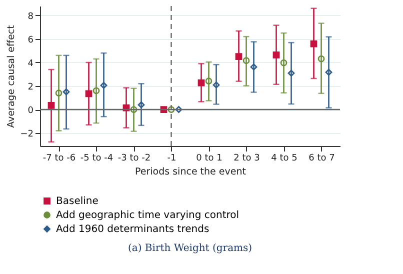 This screenshot has height=274, width=403. I want to click on legend-label: Add 1960 determinants trends, so click(133, 229).